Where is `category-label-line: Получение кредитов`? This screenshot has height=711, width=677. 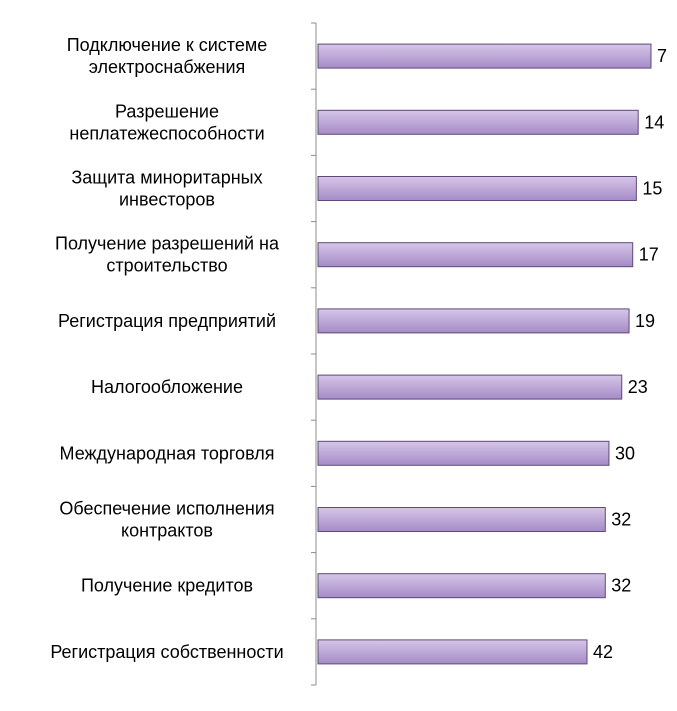 category-label-line: Получение кредитов is located at coordinates (167, 586).